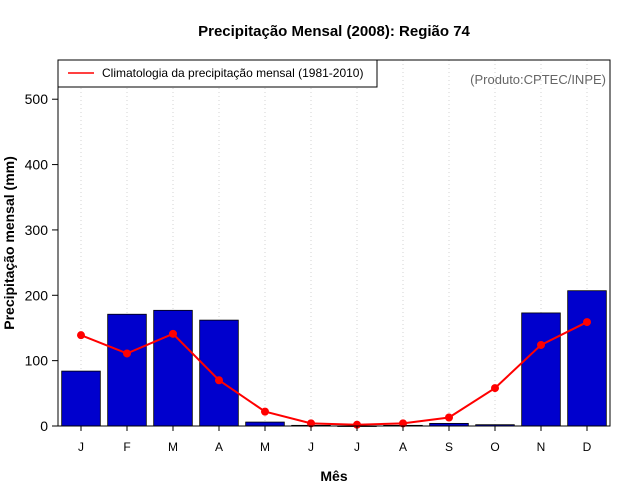 Image resolution: width=640 pixels, height=500 pixels. What do you see at coordinates (37, 295) in the screenshot?
I see `y-tick-label: 200` at bounding box center [37, 295].